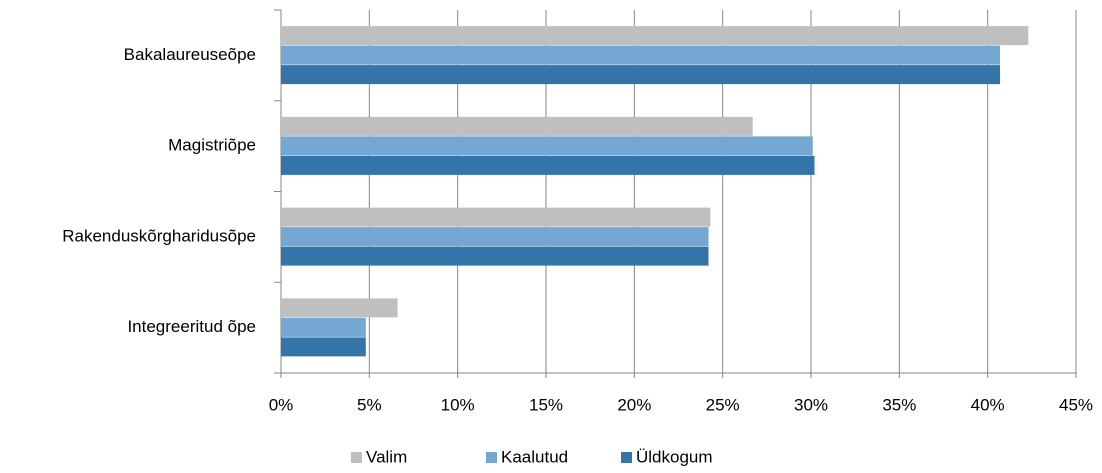  Describe the element at coordinates (458, 404) in the screenshot. I see `x-tick-label: 10%` at that location.